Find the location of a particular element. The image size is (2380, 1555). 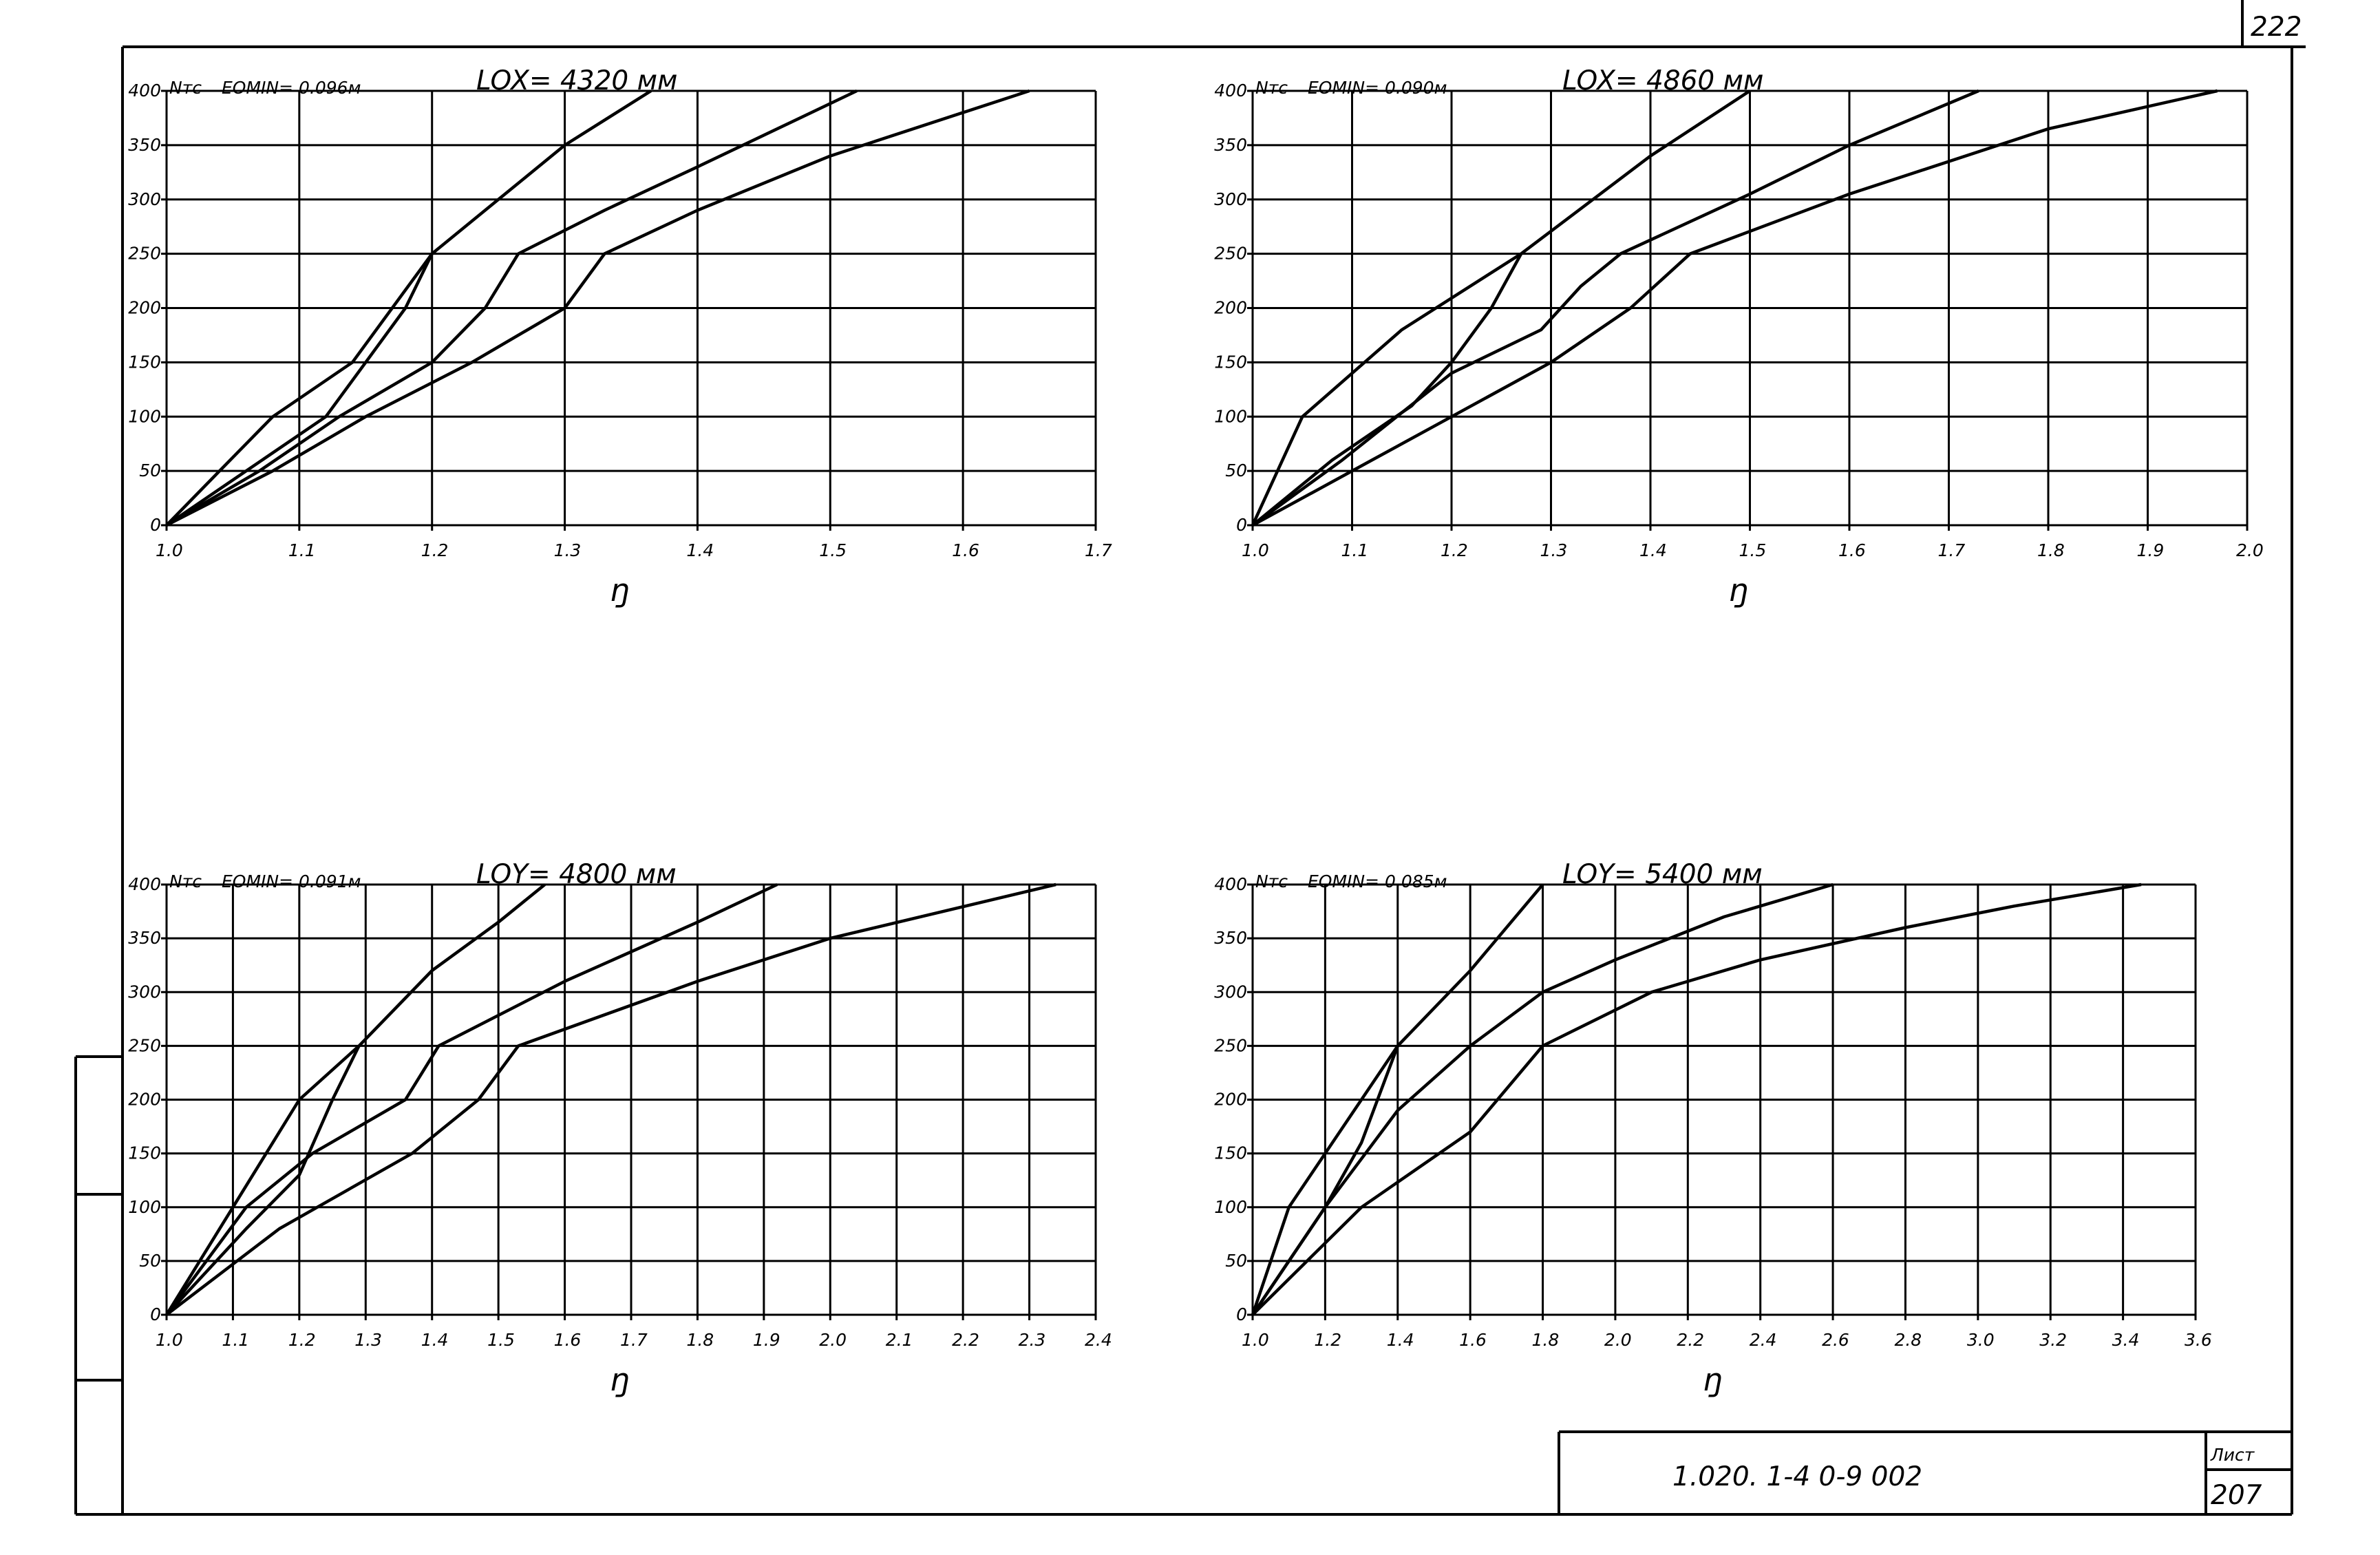

length-label: LOX= 4320 мм is located at coordinates (576, 80).